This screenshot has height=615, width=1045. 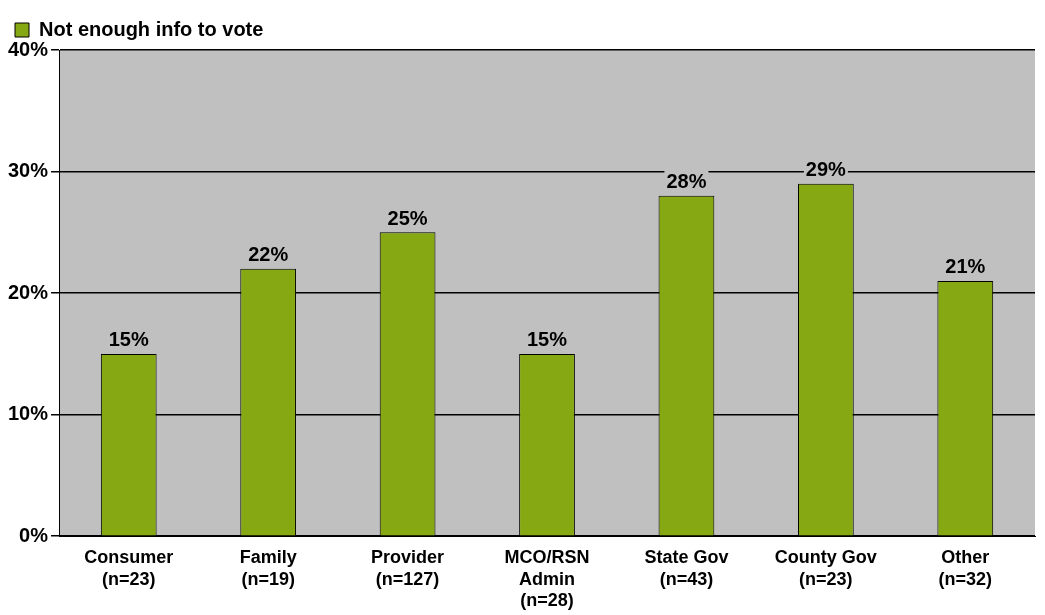 I want to click on x-tick-label: Other (n=32), so click(x=965, y=567).